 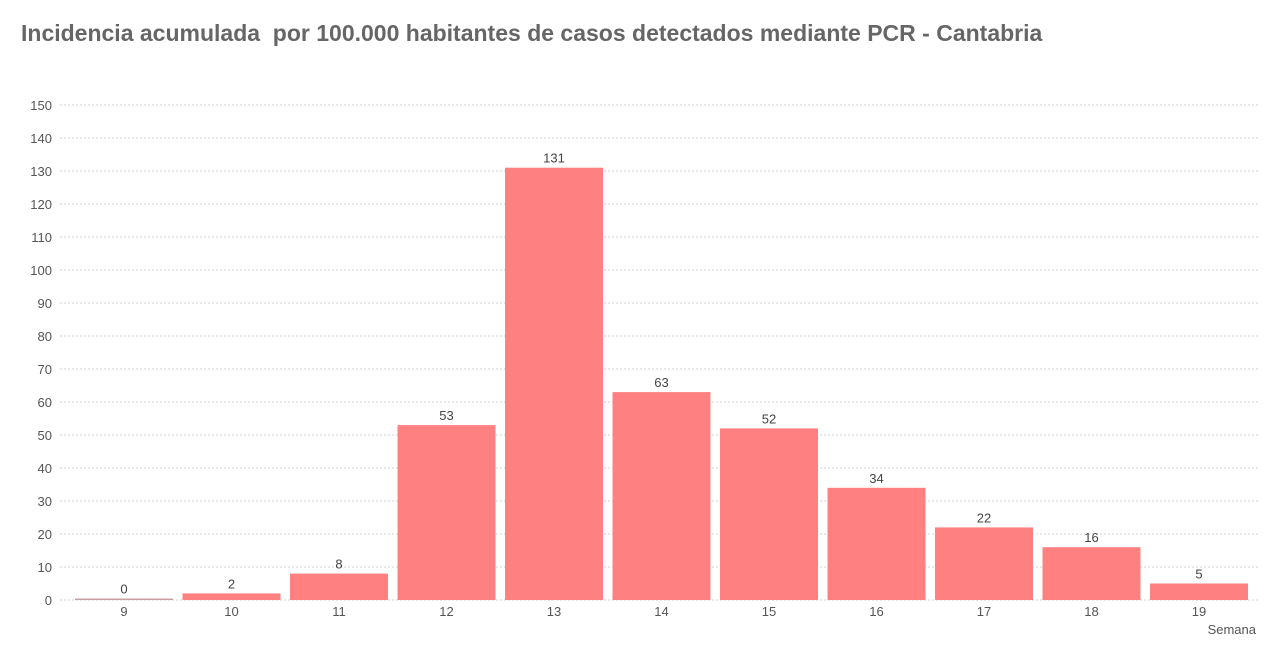 What do you see at coordinates (1232, 629) in the screenshot?
I see `x-axis-title: Semana` at bounding box center [1232, 629].